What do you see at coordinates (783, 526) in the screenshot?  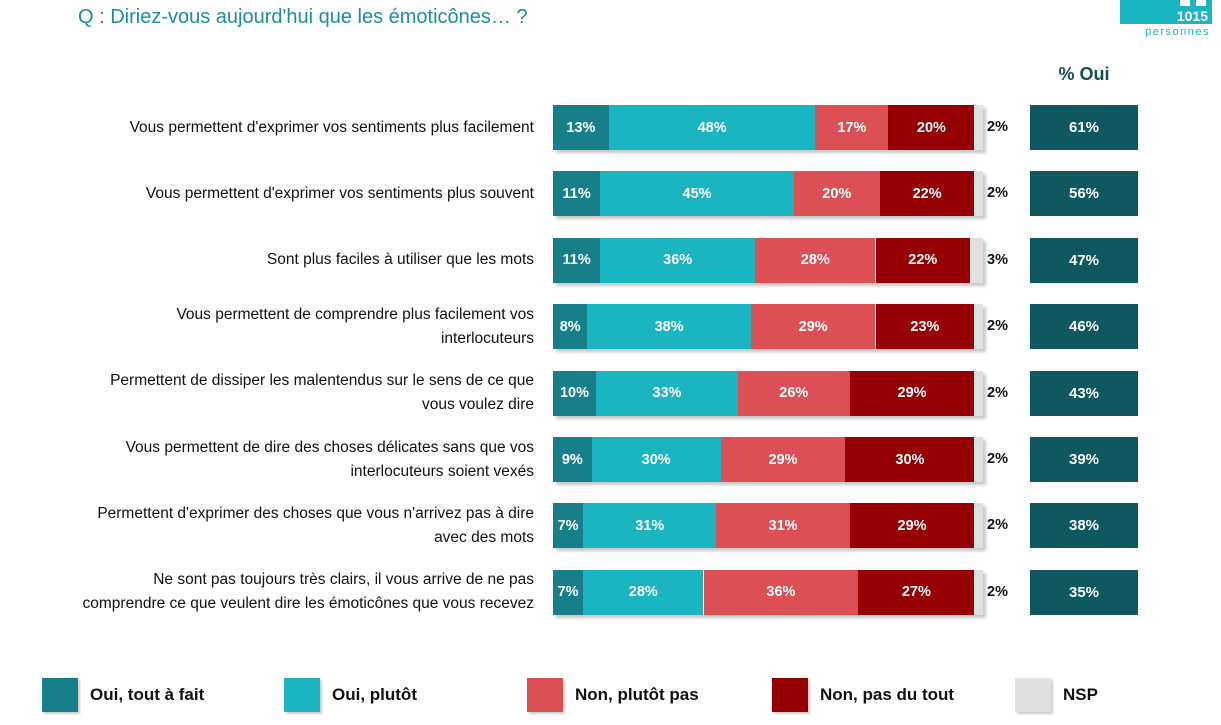 I see `bar-segment-non-plutot-pas: 31%` at bounding box center [783, 526].